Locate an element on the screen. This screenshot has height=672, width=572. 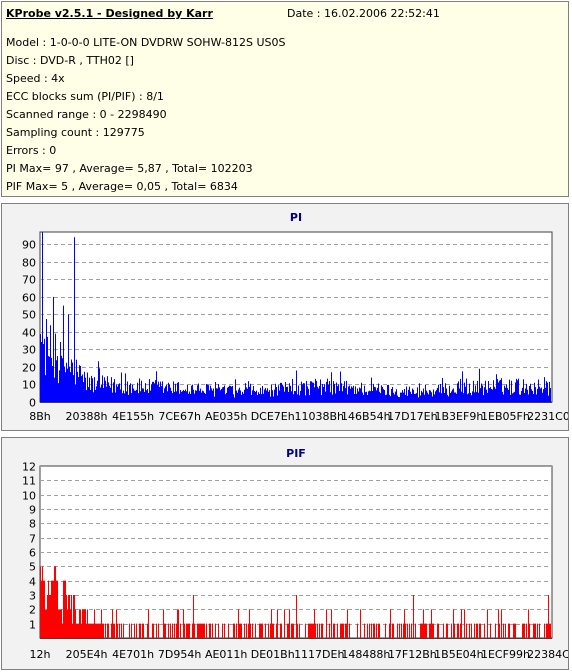
app-title: KProbe v2.5.1 - Designed by Karr is located at coordinates (109, 13).